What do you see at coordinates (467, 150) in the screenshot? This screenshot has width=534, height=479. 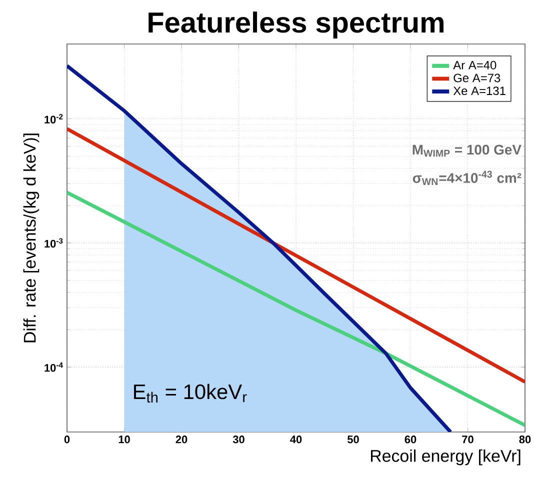 I see `annotation: M$_{WIMP}$ = 100 GeV` at bounding box center [467, 150].